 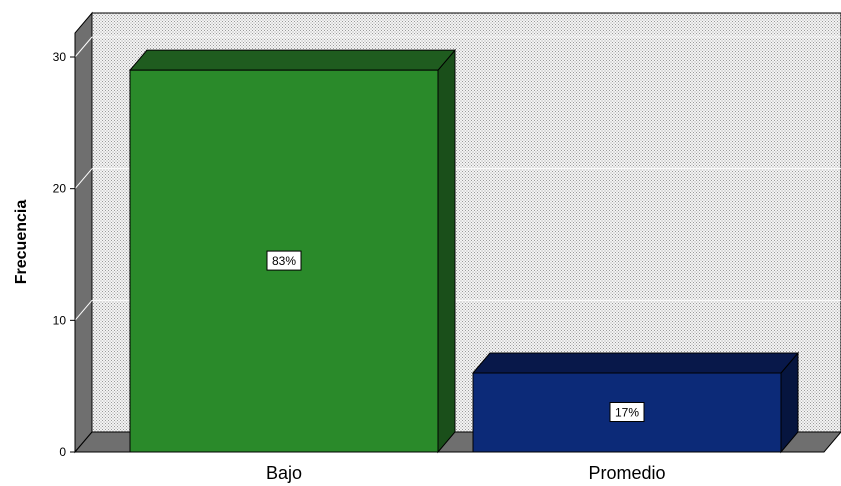 I want to click on y-tick-label: 30, so click(x=60, y=57).